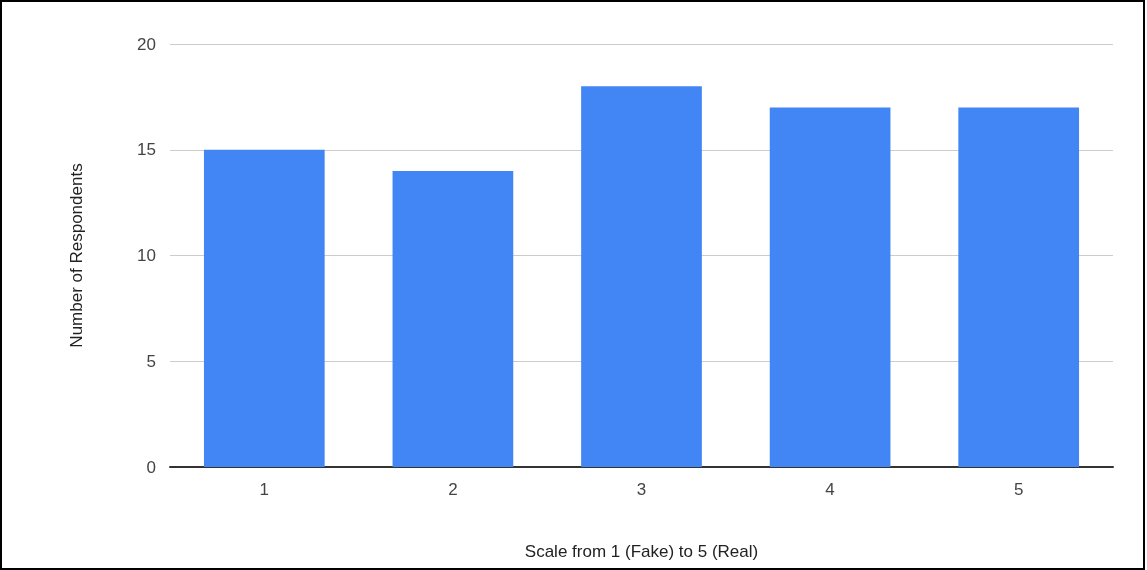 This screenshot has height=570, width=1147. Describe the element at coordinates (146, 255) in the screenshot. I see `y-tick-label: 10` at that location.